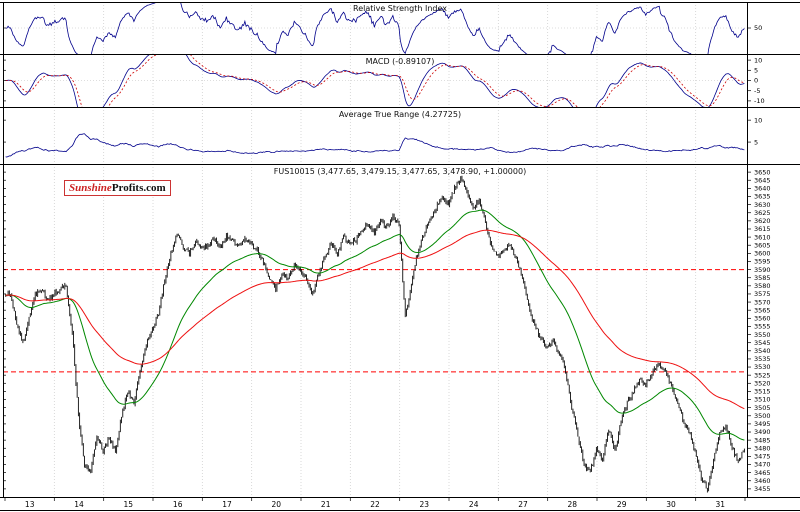 The height and width of the screenshot is (512, 800). What do you see at coordinates (762, 335) in the screenshot?
I see `price-ytick-label: 3550` at bounding box center [762, 335].